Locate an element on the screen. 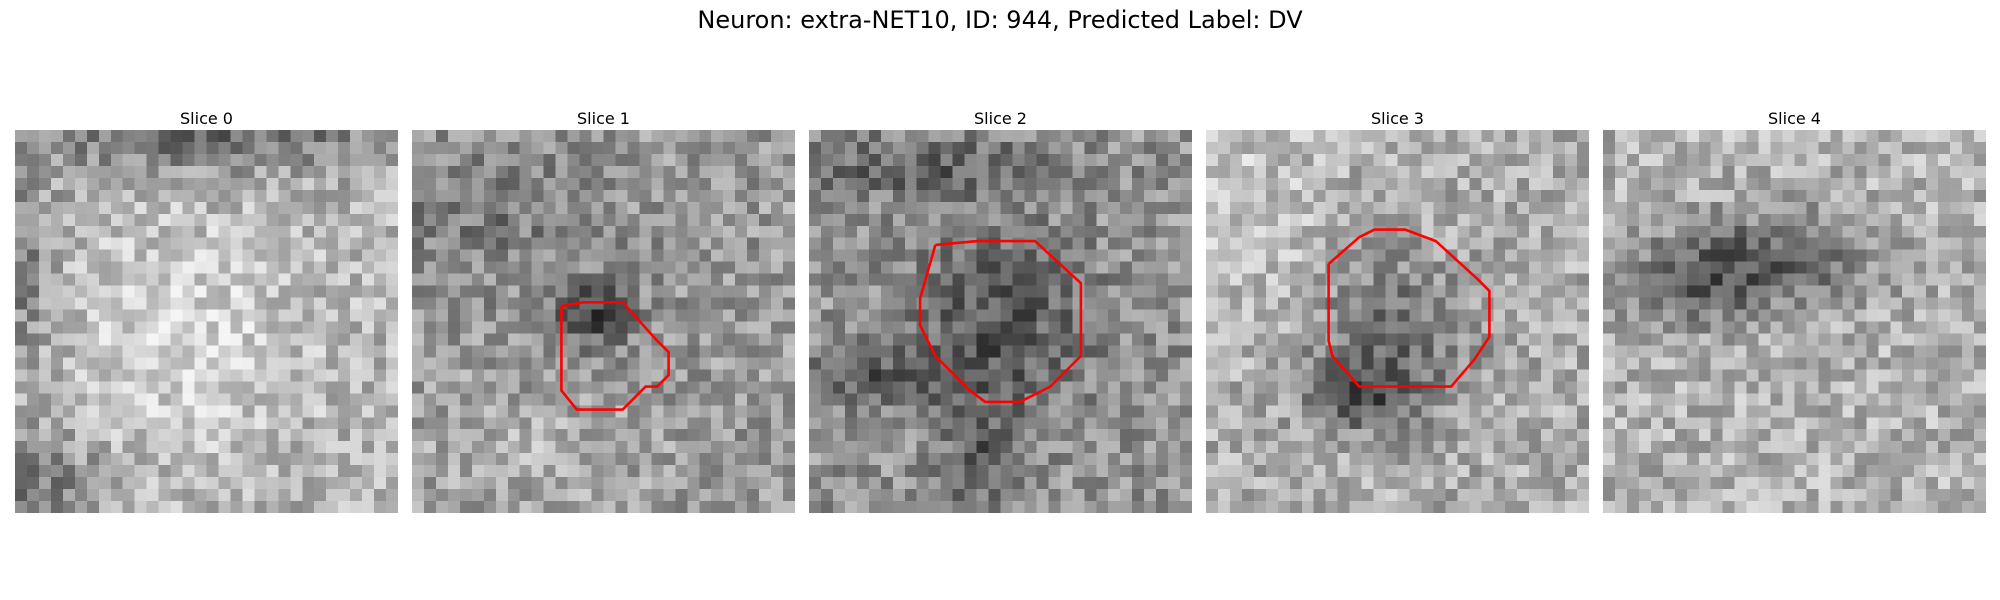 The image size is (2000, 600). slice-panel-2: Slice 2 is located at coordinates (1000, 310).